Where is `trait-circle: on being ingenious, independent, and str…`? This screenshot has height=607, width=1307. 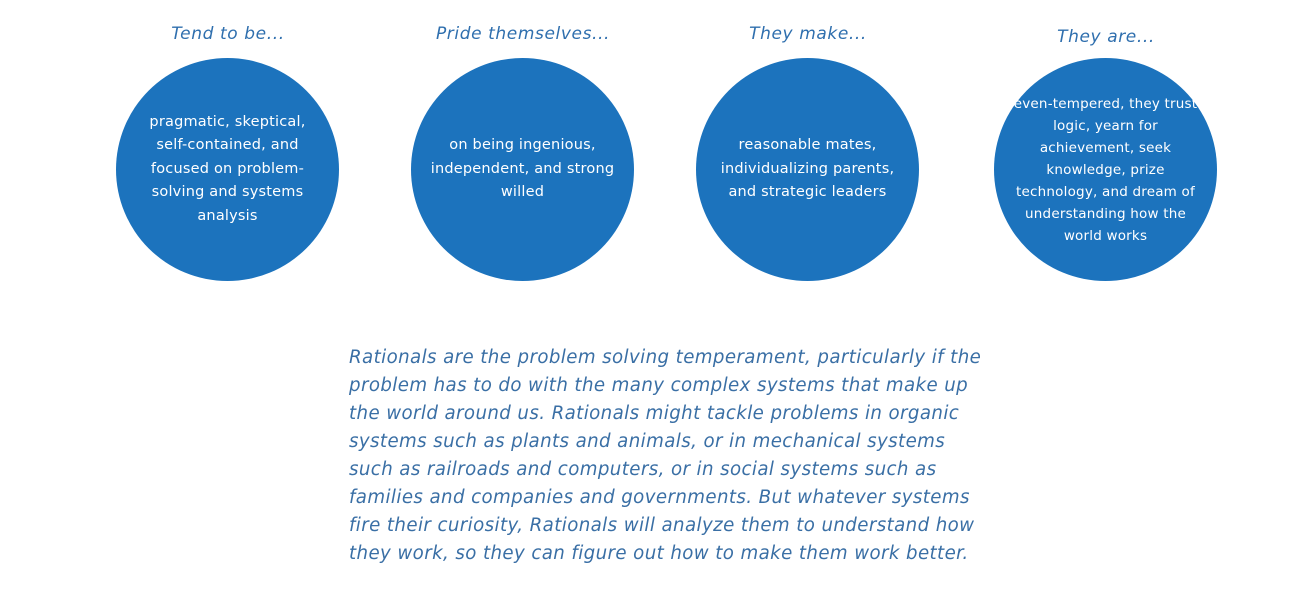
trait-circle: on being ingenious, independent, and str… is located at coordinates (522, 169).